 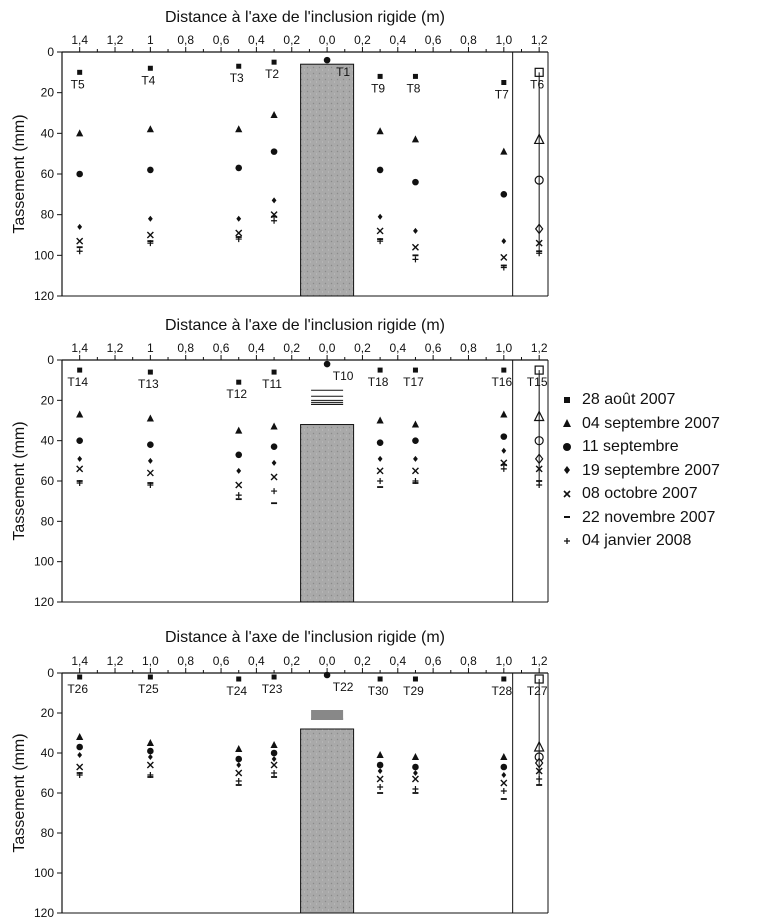 I want to click on y-tick-label: 100, so click(x=44, y=255).